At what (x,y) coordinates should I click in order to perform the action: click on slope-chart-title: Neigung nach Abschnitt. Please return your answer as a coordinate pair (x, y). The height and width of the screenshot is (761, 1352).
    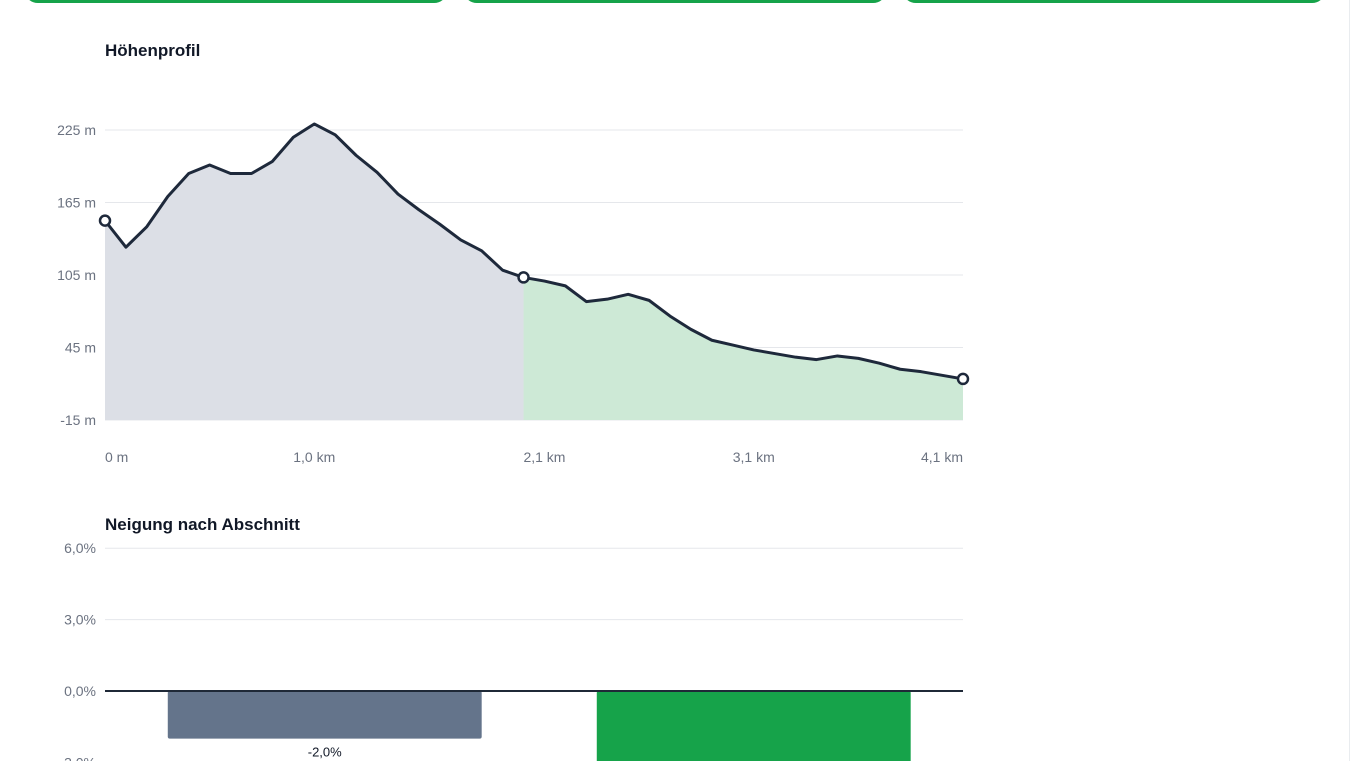
    Looking at the image, I should click on (202, 524).